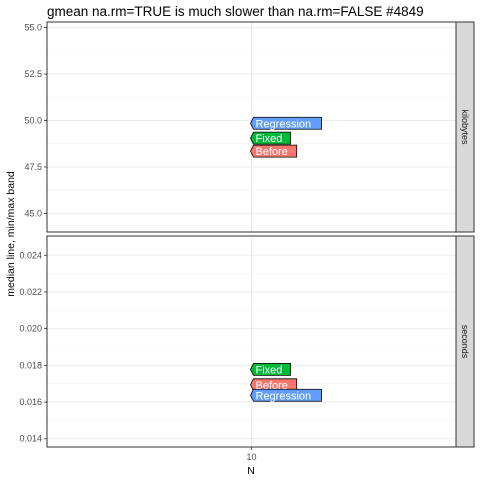  What do you see at coordinates (33, 74) in the screenshot?
I see `y-tick-label: 52.5` at bounding box center [33, 74].